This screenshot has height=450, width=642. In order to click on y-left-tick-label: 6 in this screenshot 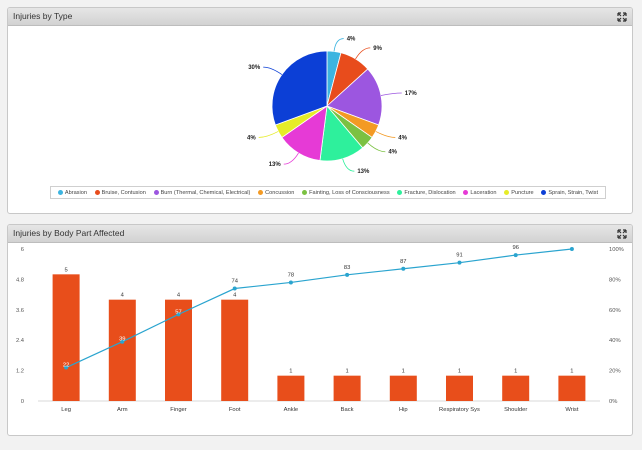, I will do `click(22, 250)`.